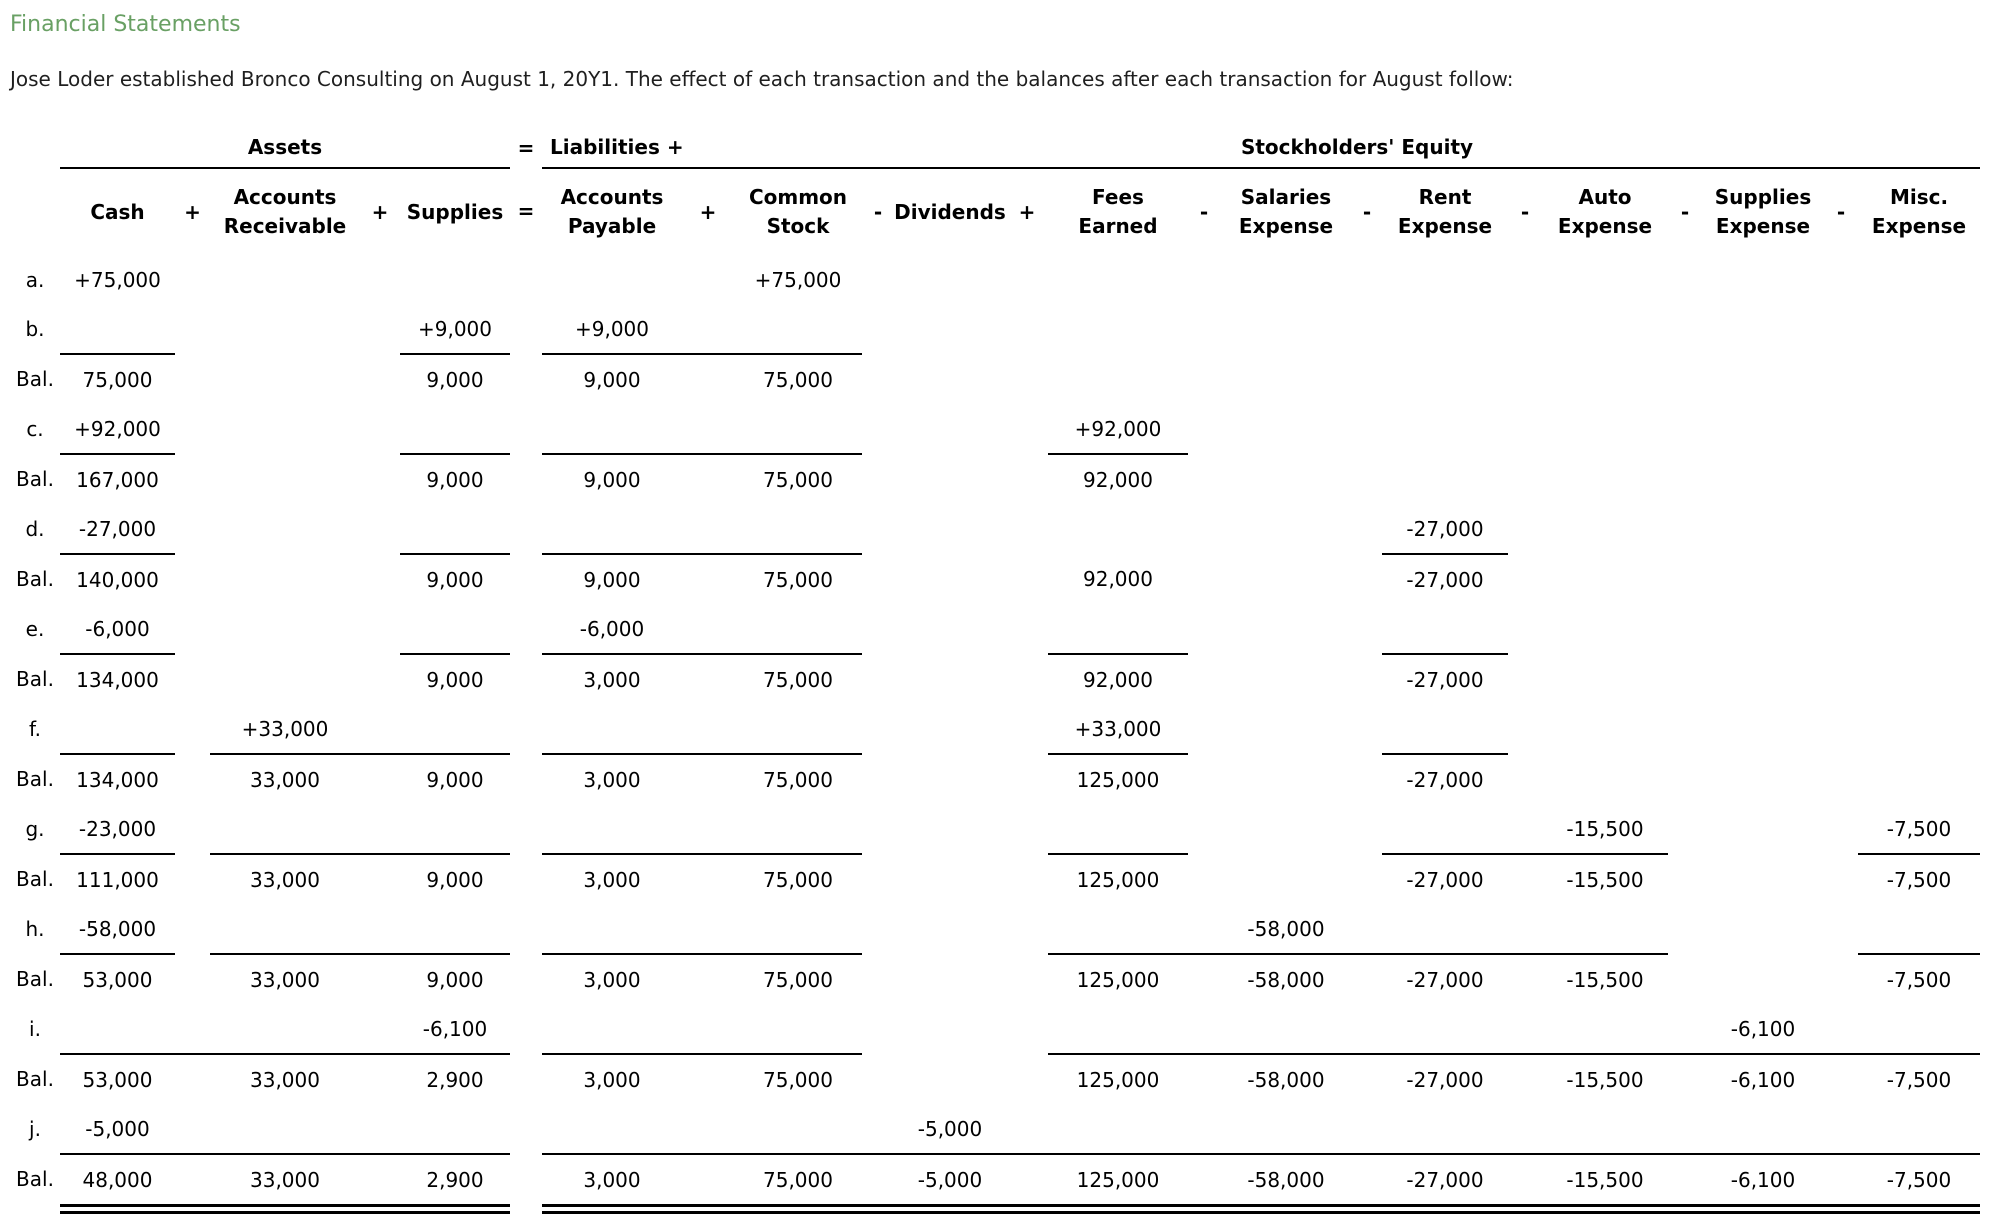 The height and width of the screenshot is (1230, 2008). I want to click on transaction-row: j. -5,000 -5,000, so click(995, 1129).